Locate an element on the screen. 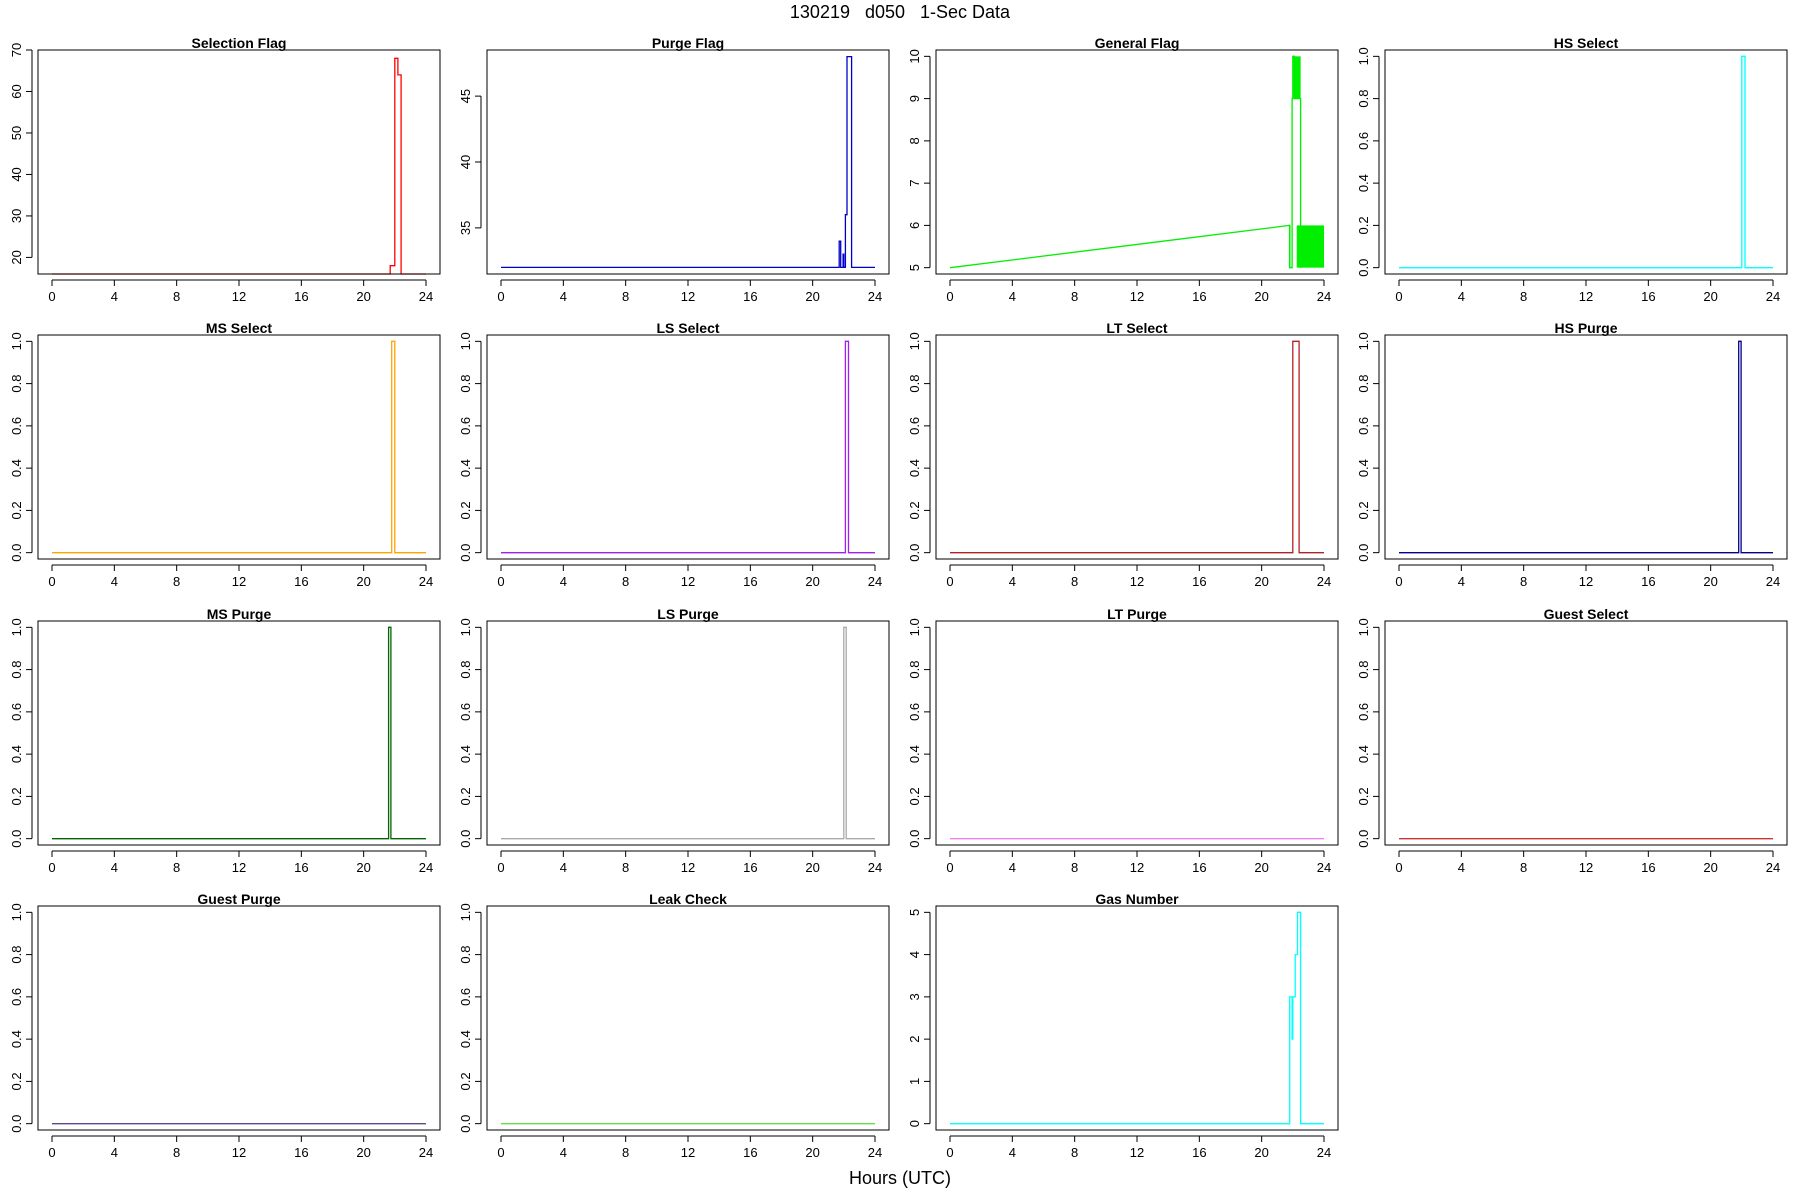 This screenshot has height=1200, width=1800. chart-title: LT Purge is located at coordinates (1137, 614).